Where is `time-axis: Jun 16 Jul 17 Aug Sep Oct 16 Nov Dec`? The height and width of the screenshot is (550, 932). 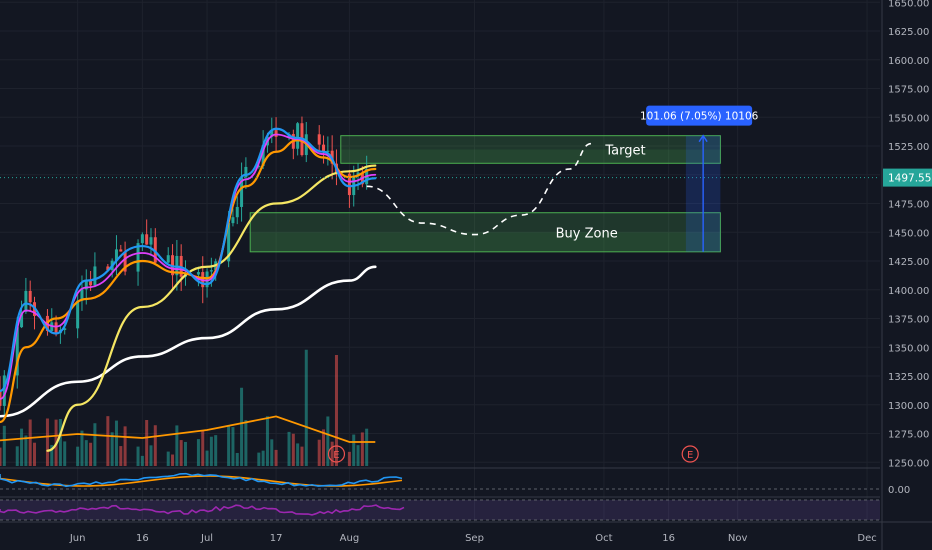 time-axis: Jun 16 Jul 17 Aug Sep Oct 16 Nov Dec is located at coordinates (473, 538).